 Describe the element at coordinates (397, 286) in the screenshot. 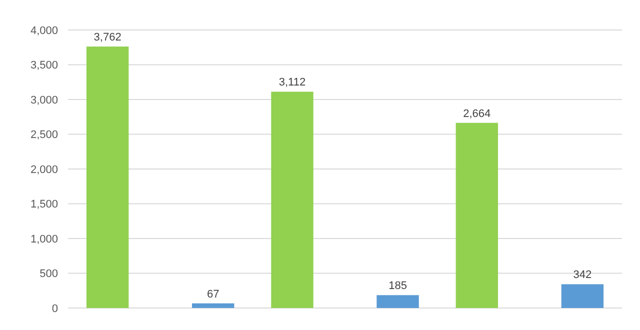

I see `data-label: 185` at that location.